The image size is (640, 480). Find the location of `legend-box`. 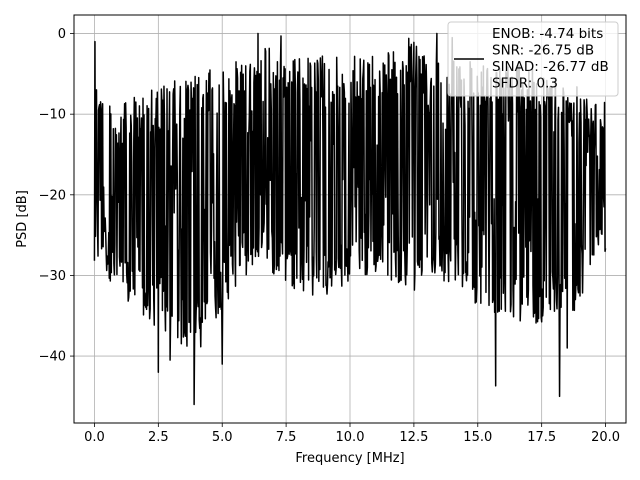

legend-box is located at coordinates (533, 59).